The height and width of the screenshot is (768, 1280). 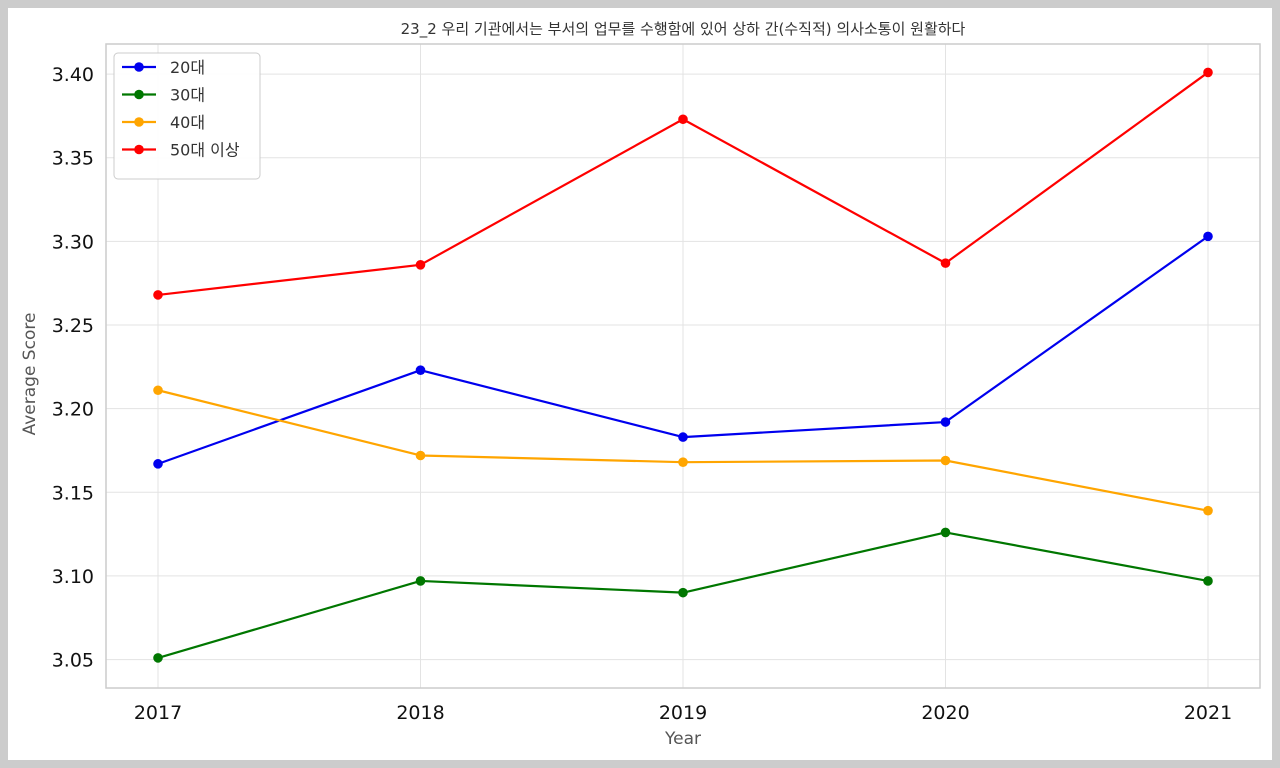 What do you see at coordinates (73, 661) in the screenshot?
I see `y-tick-label: 3.05` at bounding box center [73, 661].